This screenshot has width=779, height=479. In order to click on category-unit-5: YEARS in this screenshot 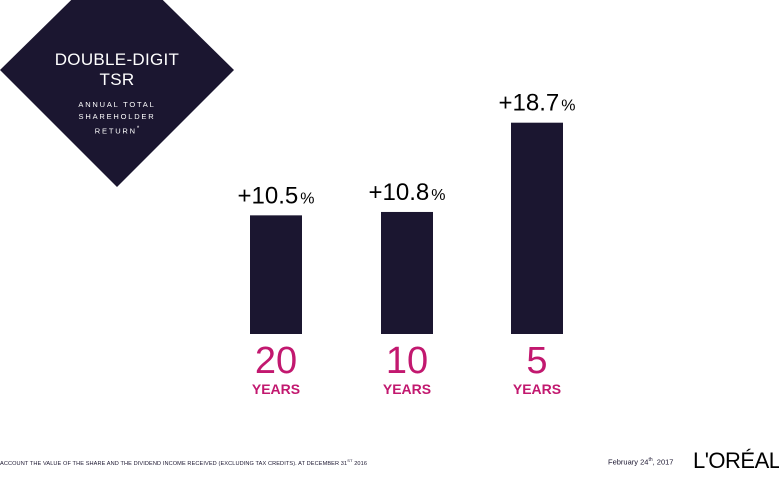, I will do `click(537, 389)`.